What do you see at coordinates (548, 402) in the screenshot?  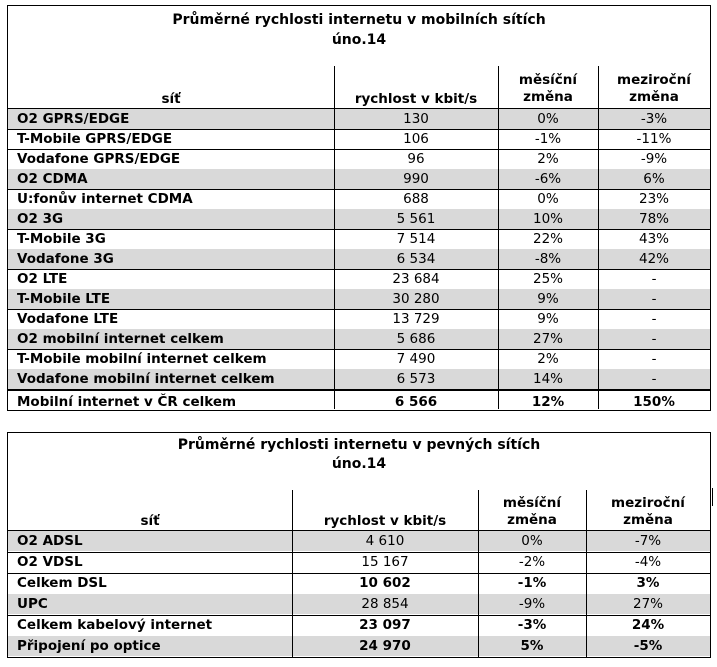 I see `monthly-change: 12%` at bounding box center [548, 402].